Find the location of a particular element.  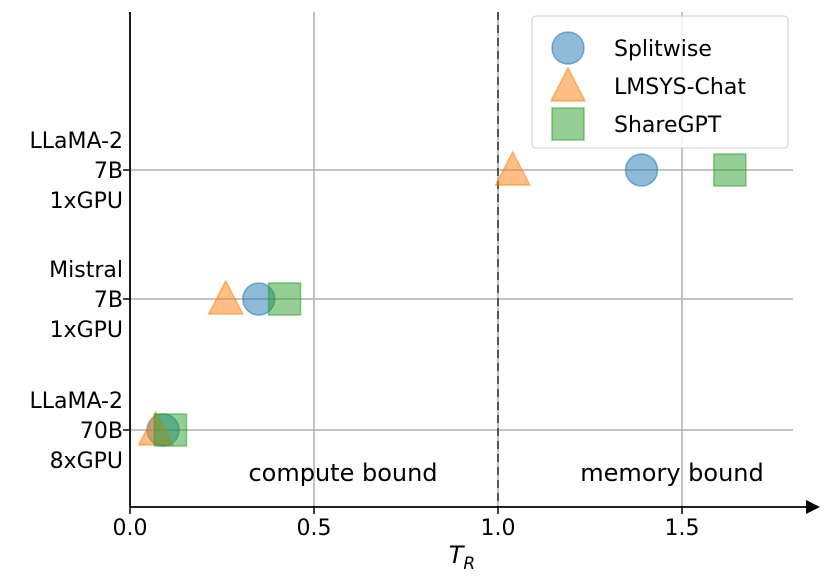

legend-label-2: ShareGPT is located at coordinates (668, 125).